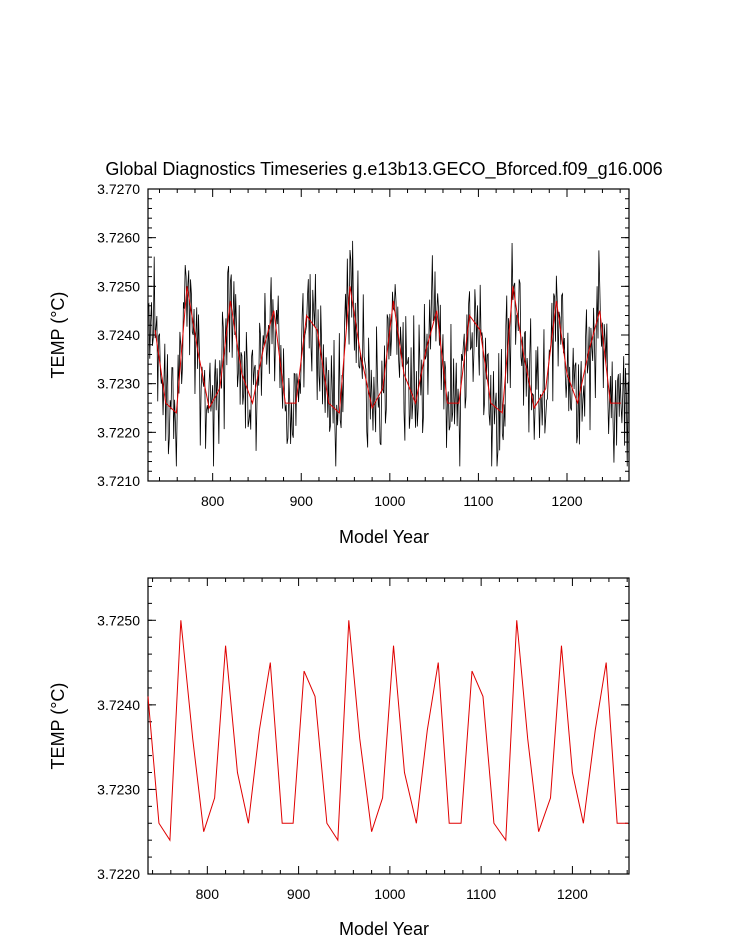  I want to click on x-axis-label-top: Model Year, so click(384, 537).